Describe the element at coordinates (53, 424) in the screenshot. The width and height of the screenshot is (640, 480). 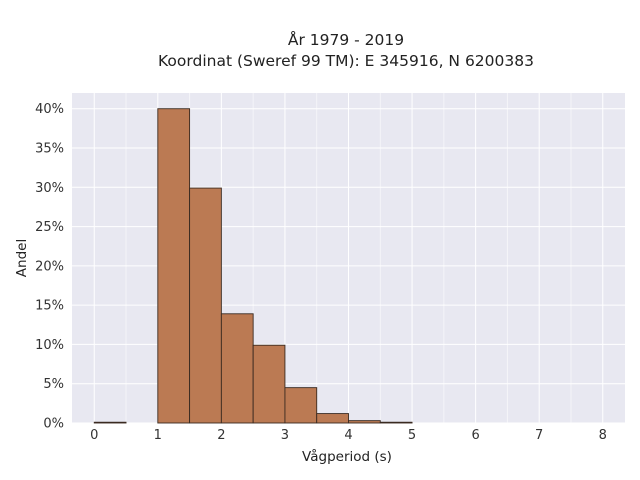
I see `y-tick-label: 0%` at that location.